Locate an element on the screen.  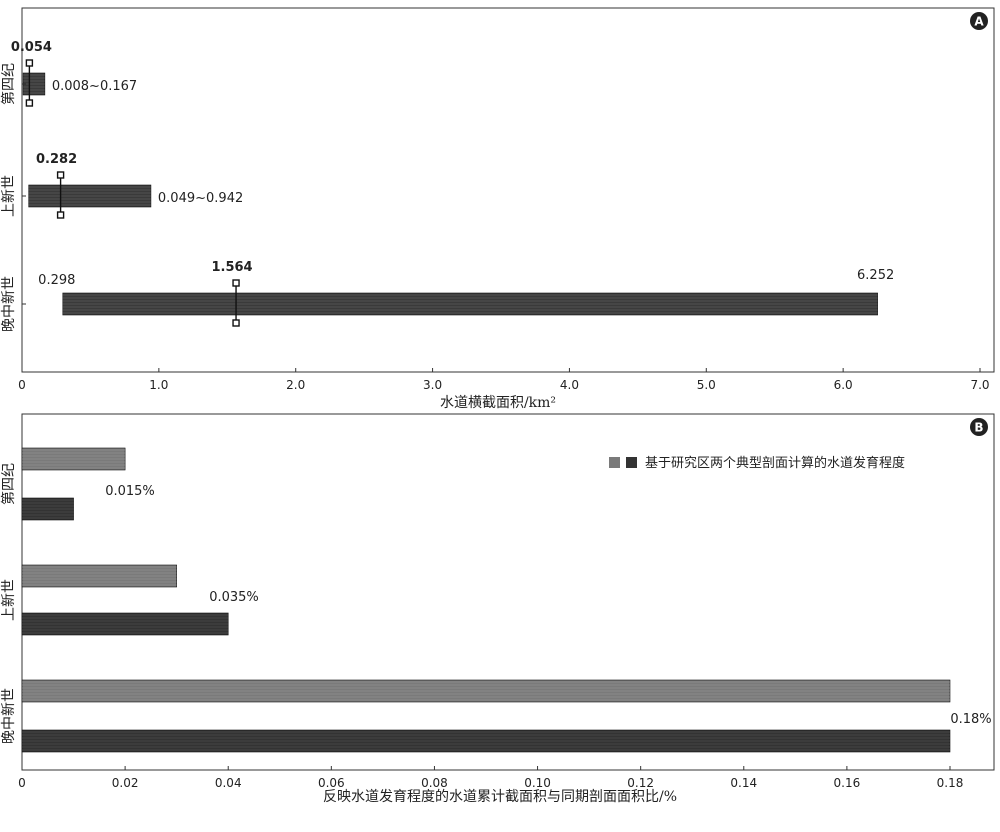
range-label: 0.049~0.942 is located at coordinates (200, 198).